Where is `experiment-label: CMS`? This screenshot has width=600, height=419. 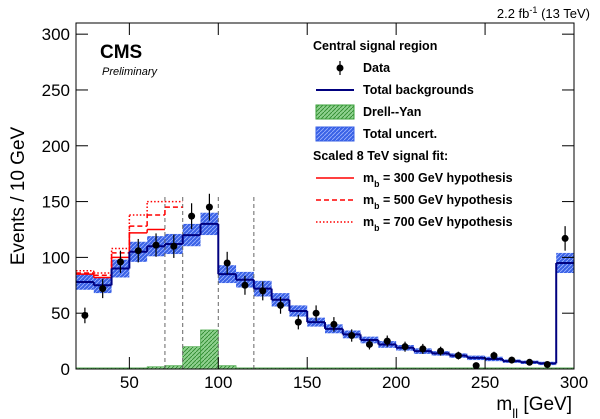 experiment-label: CMS is located at coordinates (121, 52).